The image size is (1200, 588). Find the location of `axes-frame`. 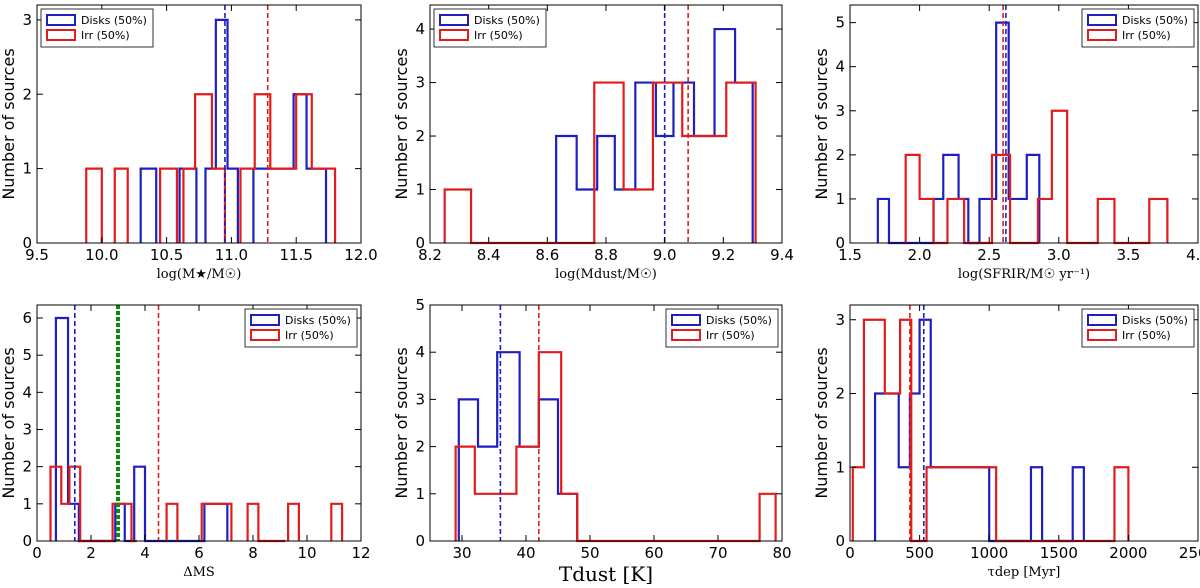

axes-frame is located at coordinates (1024, 124).